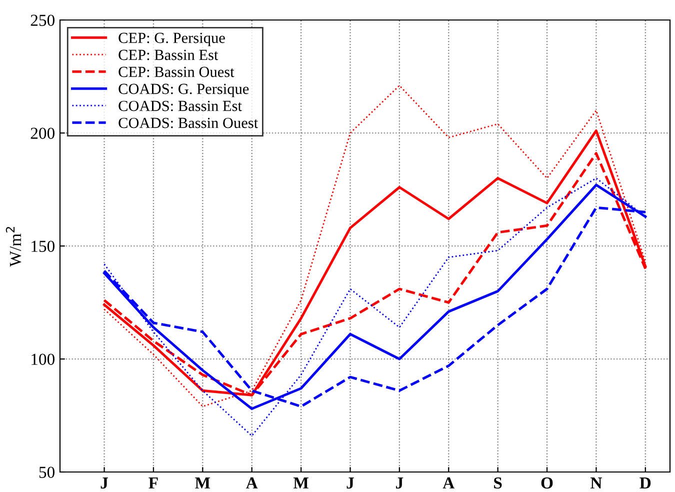 The image size is (675, 492). I want to click on x-tick-label: S, so click(498, 483).